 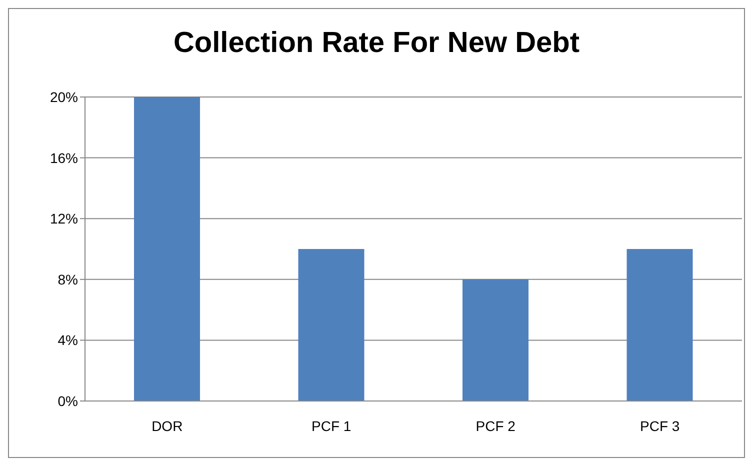 What do you see at coordinates (376, 43) in the screenshot?
I see `chart-title: Collection Rate For New Debt` at bounding box center [376, 43].